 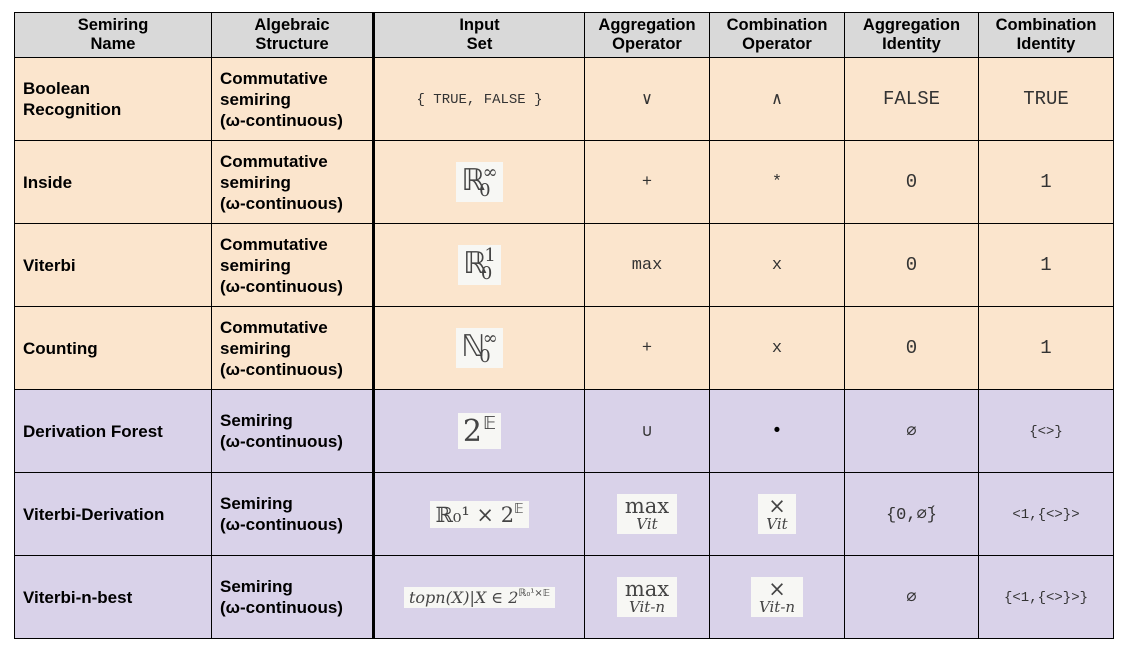 I want to click on aggregation-operator: ∨, so click(x=647, y=99).